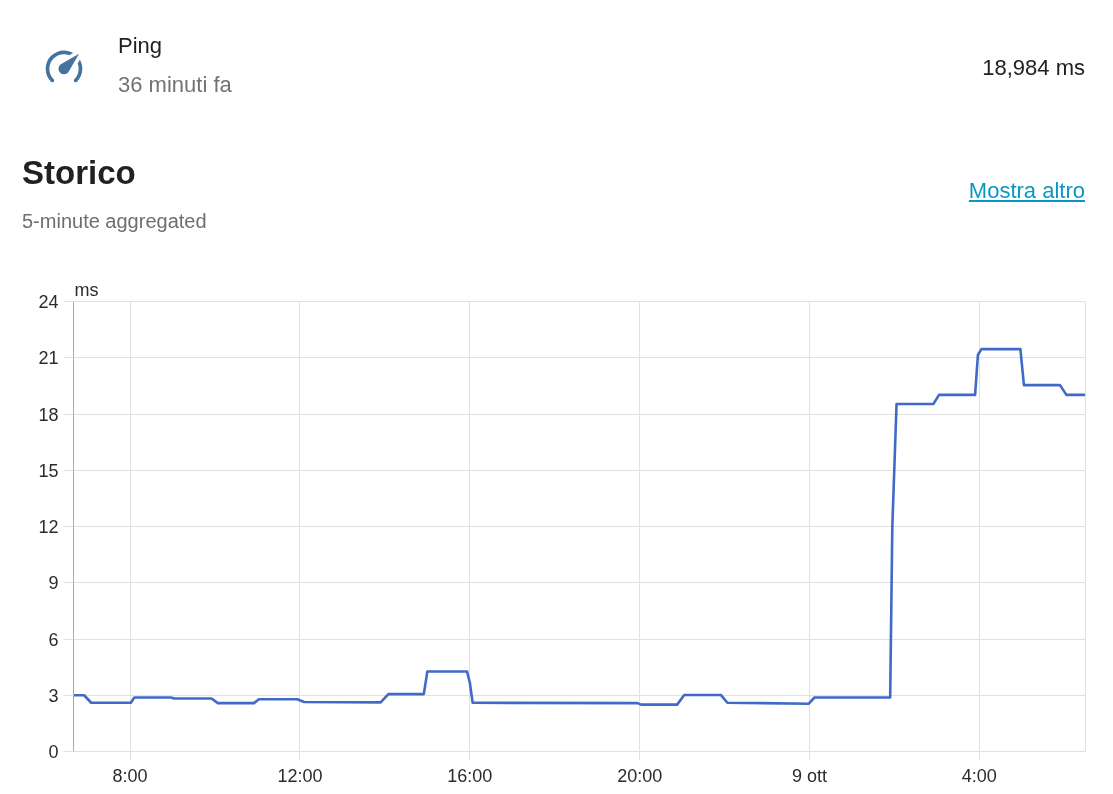 This screenshot has height=794, width=1113. What do you see at coordinates (114, 221) in the screenshot?
I see `chart-subtitle: 5-minute aggregated` at bounding box center [114, 221].